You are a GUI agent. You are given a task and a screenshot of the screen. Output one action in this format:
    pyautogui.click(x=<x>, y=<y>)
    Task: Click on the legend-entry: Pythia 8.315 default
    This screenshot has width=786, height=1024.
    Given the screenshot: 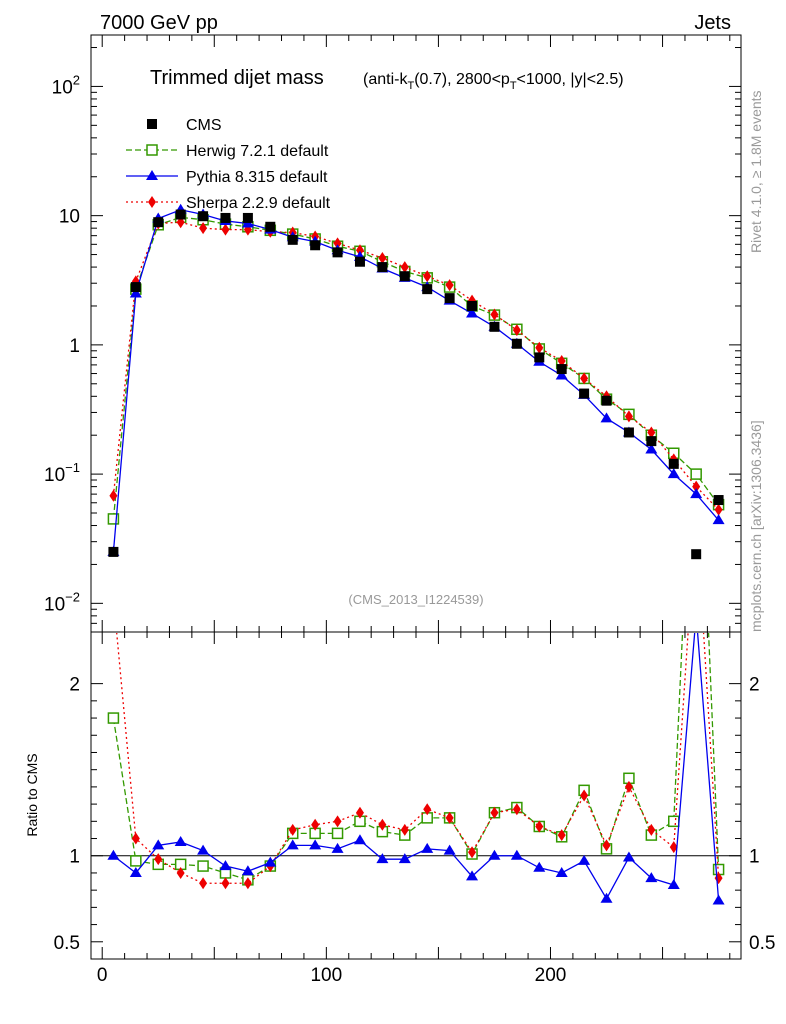 What is the action you would take?
    pyautogui.click(x=227, y=177)
    